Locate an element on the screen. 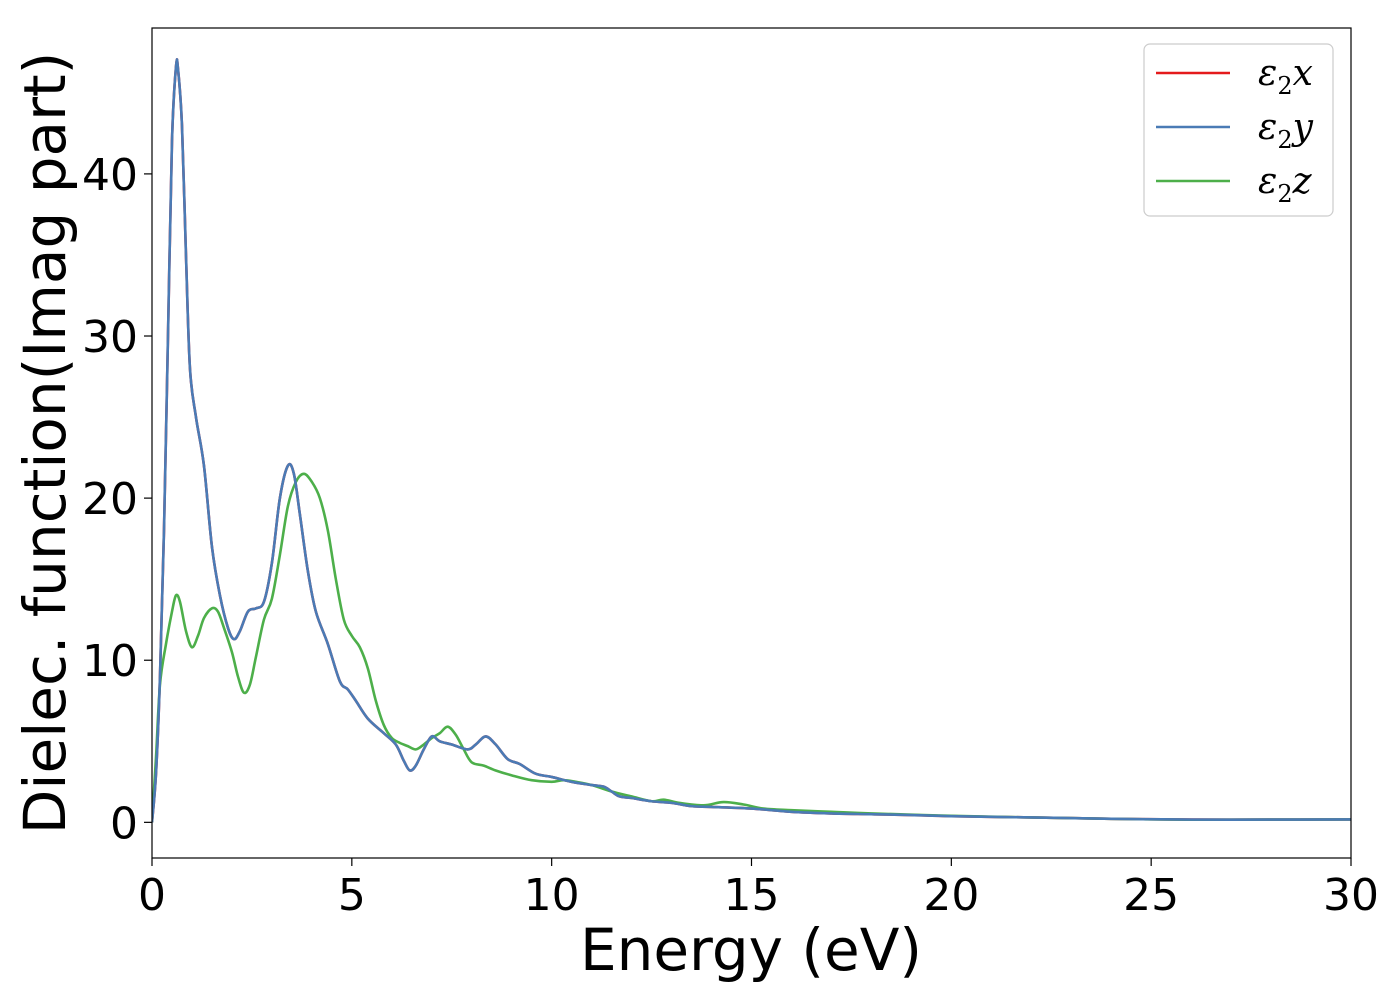 Image resolution: width=1400 pixels, height=1000 pixels. y-tick-label: 10 is located at coordinates (110, 661).